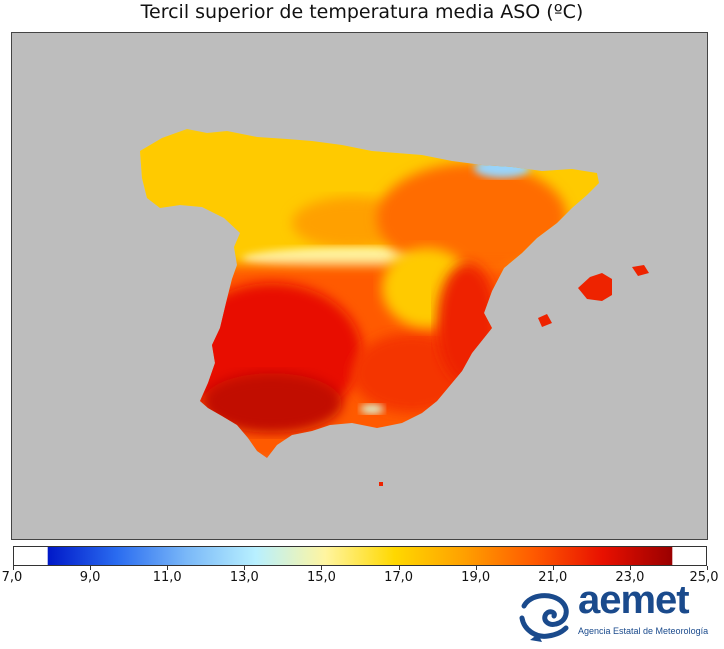 This screenshot has width=724, height=649. What do you see at coordinates (321, 577) in the screenshot?
I see `colorbar-tick-label: 15,0` at bounding box center [321, 577].